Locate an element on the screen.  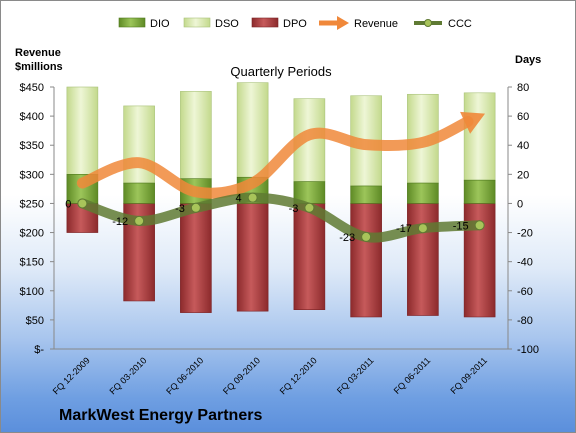
right-tick-label: 80 is located at coordinates (523, 88).